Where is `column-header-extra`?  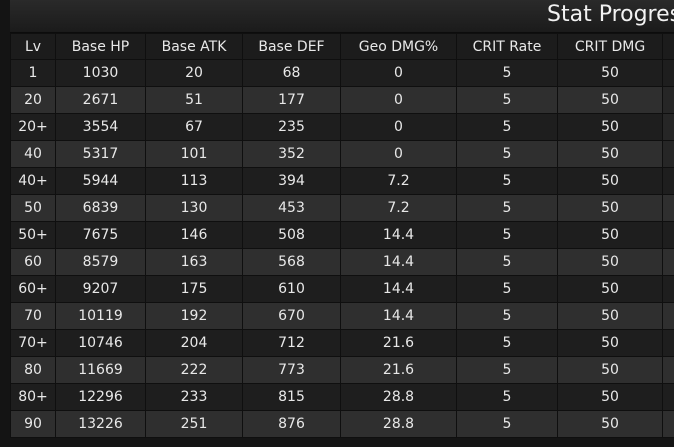 column-header-extra is located at coordinates (668, 46).